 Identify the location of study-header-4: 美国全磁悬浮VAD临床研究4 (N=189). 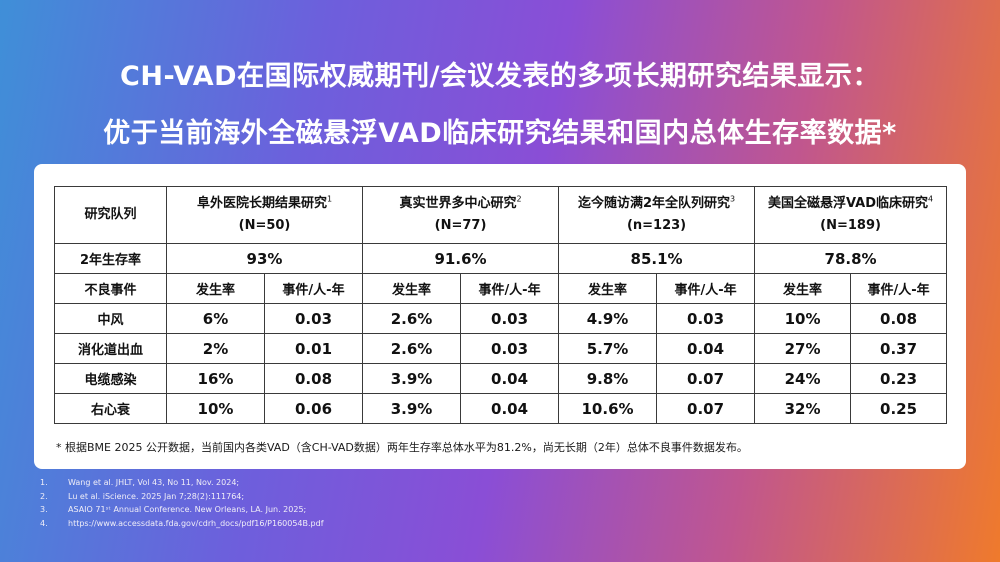
(851, 215).